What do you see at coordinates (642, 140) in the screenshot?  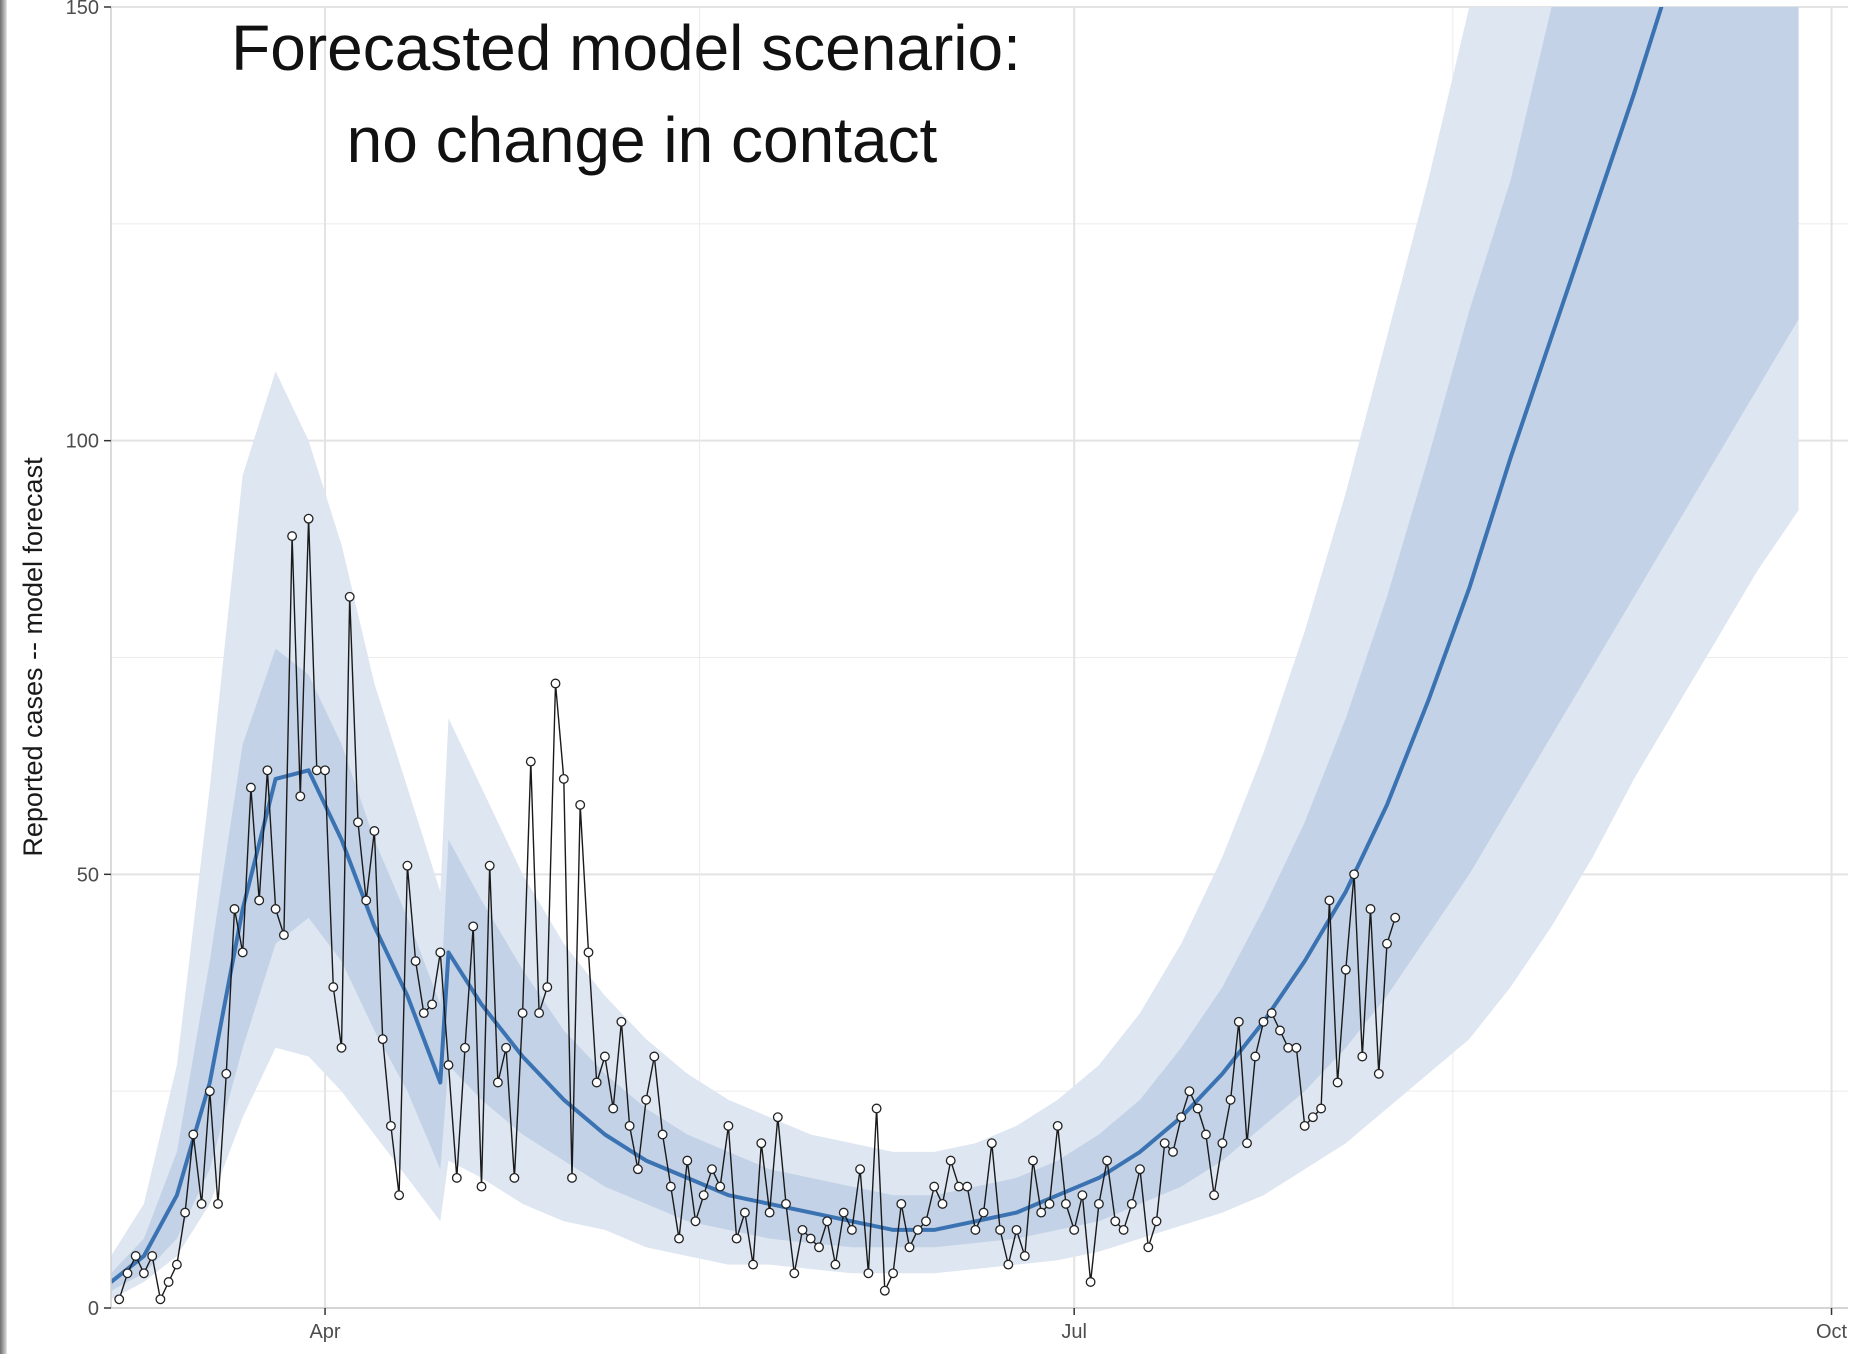 I see `title-line-2: no change in contact` at bounding box center [642, 140].